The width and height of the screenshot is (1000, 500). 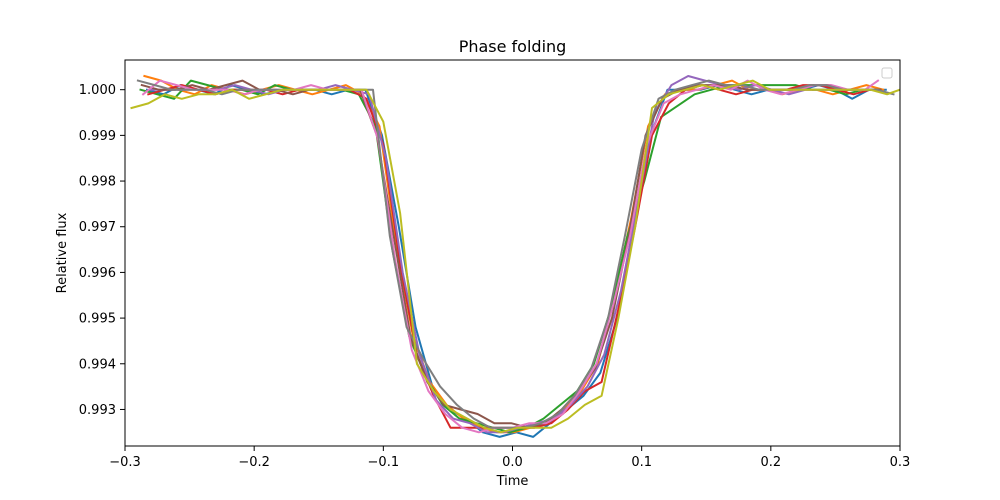 I want to click on x-tick-label: 0.1, so click(x=641, y=462).